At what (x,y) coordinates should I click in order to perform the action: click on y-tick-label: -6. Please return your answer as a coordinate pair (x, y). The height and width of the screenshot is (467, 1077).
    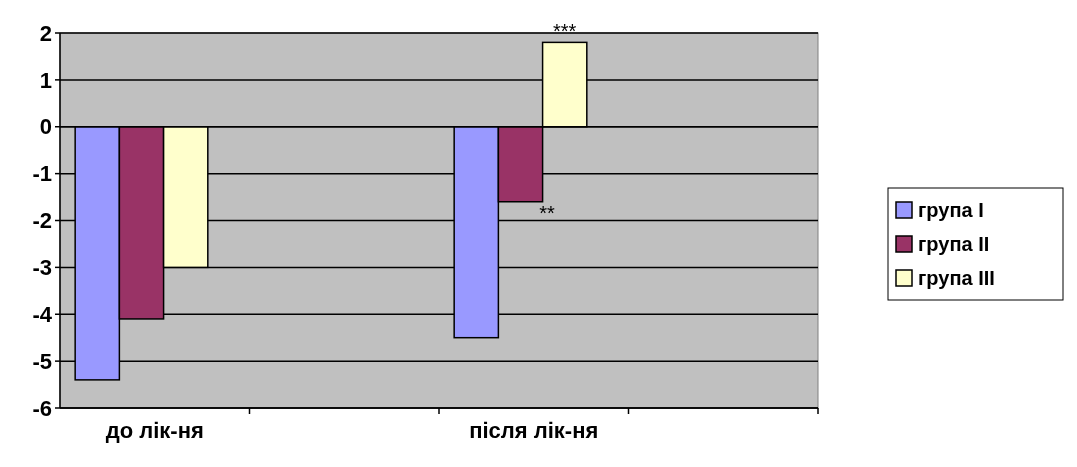
    Looking at the image, I should click on (42, 408).